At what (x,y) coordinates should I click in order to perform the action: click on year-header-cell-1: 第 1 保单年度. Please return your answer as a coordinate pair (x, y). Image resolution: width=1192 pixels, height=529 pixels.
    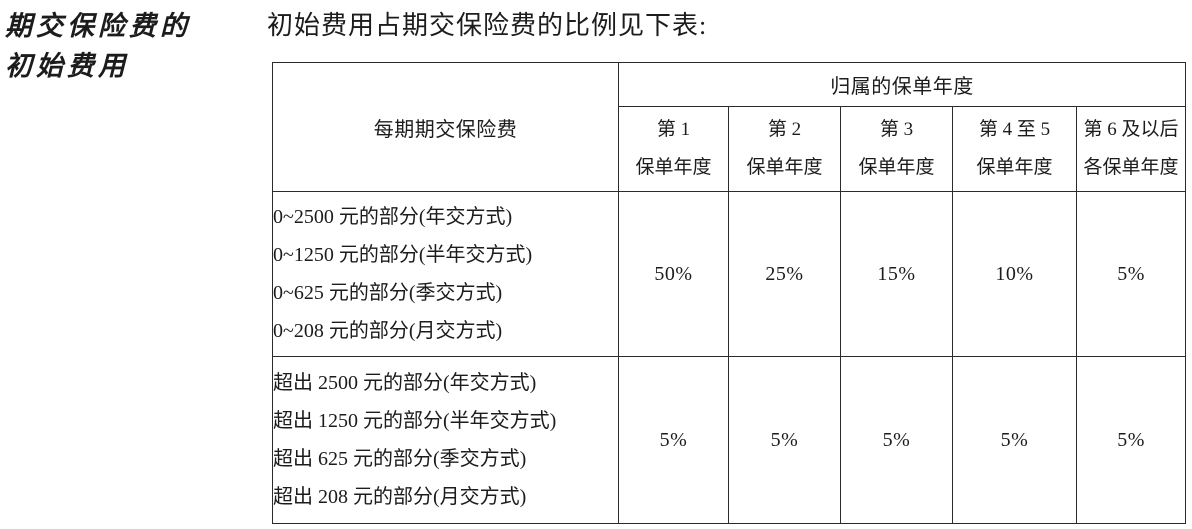
    Looking at the image, I should click on (673, 149).